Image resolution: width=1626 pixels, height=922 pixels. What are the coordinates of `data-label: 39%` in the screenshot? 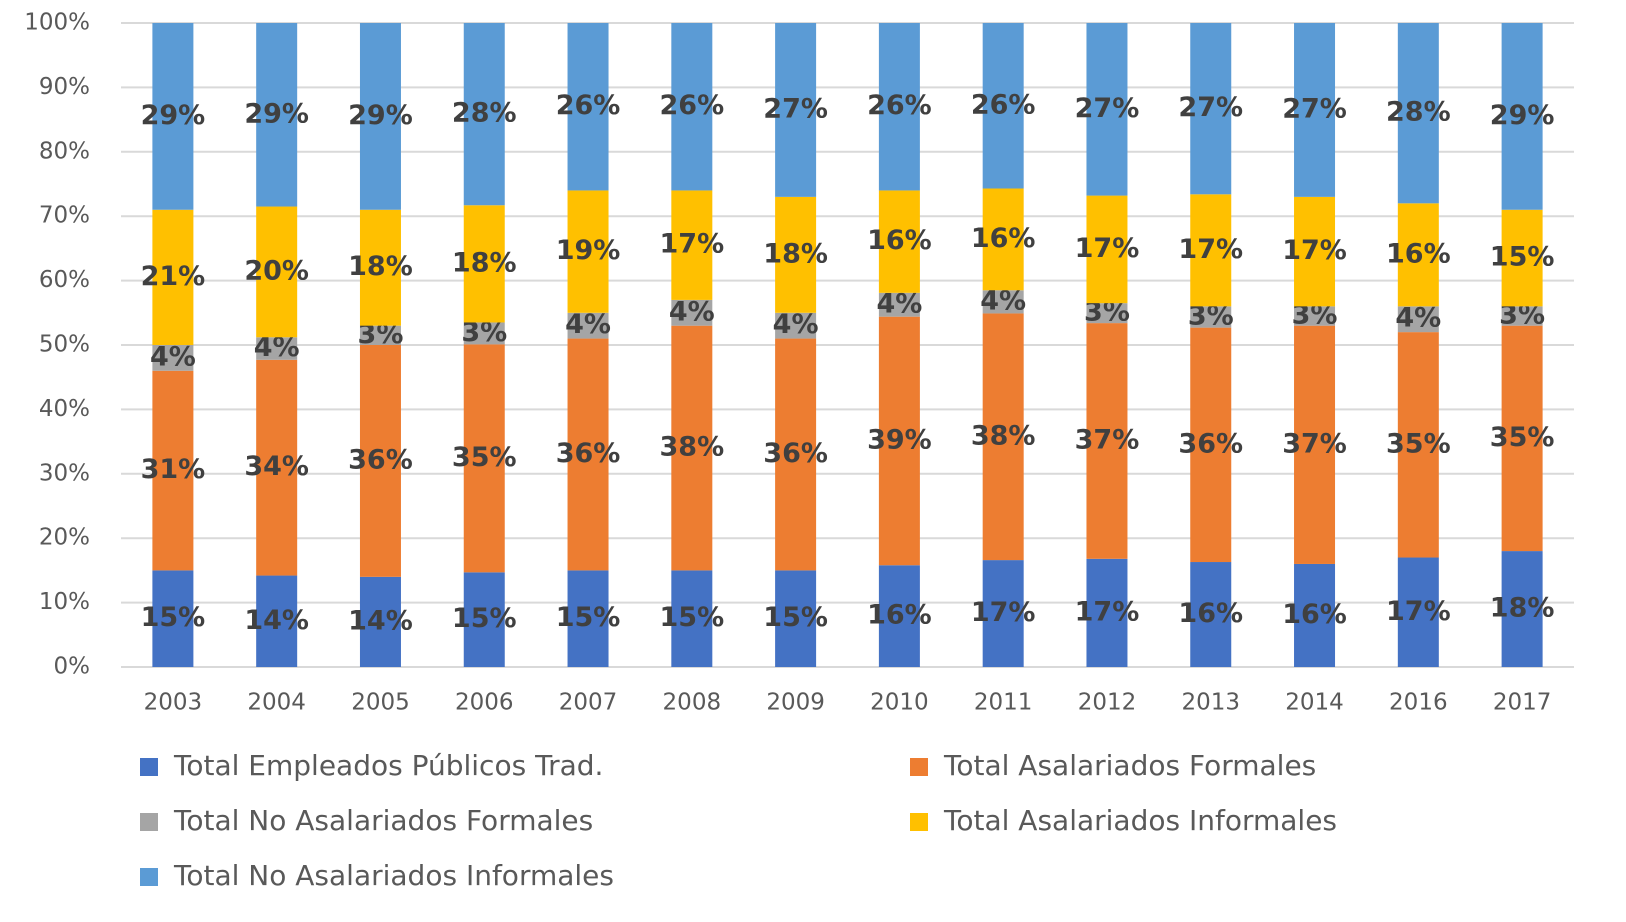 It's located at (899, 439).